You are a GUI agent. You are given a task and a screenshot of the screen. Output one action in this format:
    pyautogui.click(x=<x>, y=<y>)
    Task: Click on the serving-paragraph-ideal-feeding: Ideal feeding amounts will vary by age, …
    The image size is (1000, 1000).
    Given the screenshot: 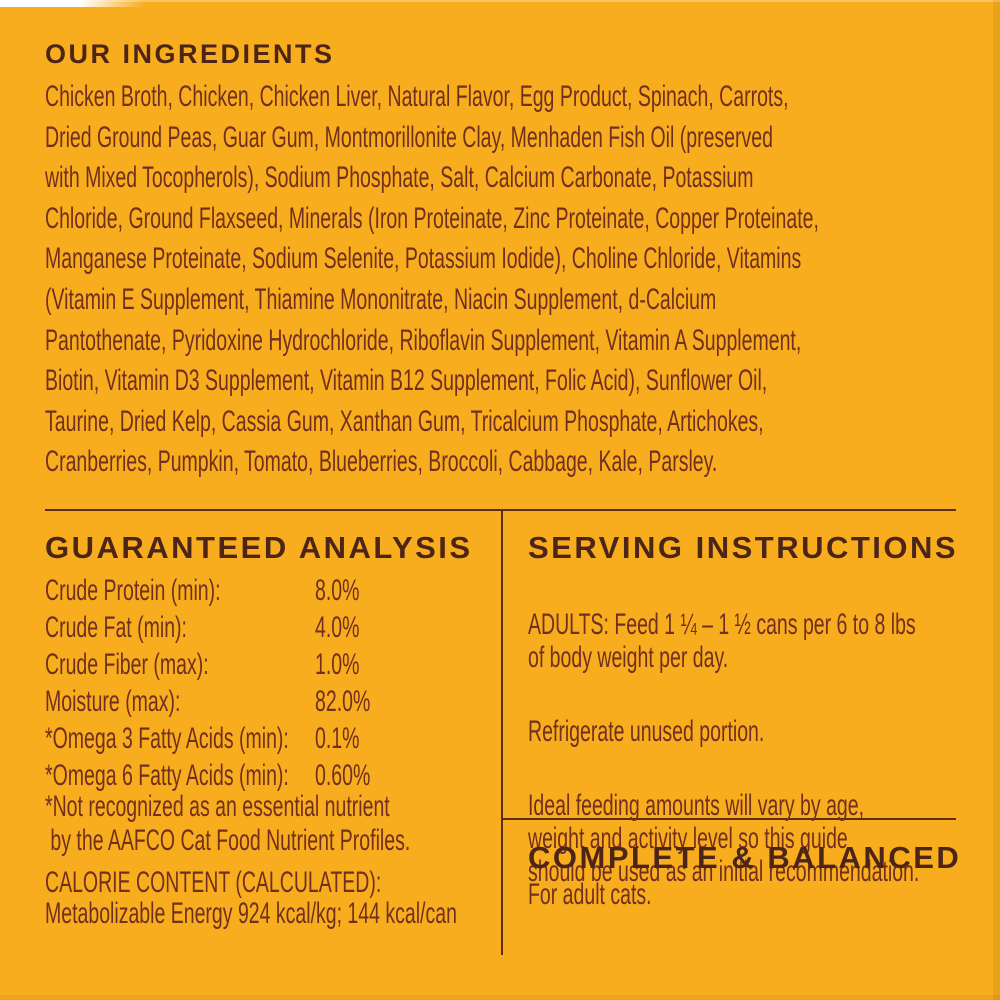 What is the action you would take?
    pyautogui.click(x=724, y=838)
    